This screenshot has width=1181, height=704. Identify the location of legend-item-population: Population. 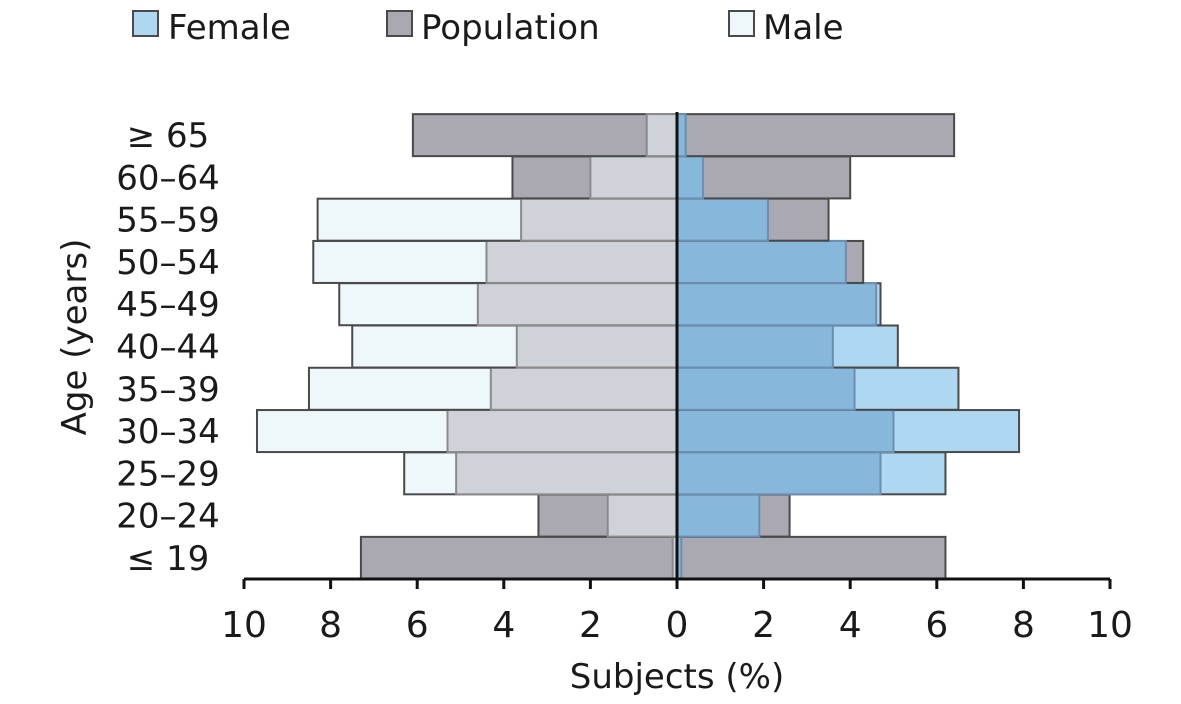
(493, 28).